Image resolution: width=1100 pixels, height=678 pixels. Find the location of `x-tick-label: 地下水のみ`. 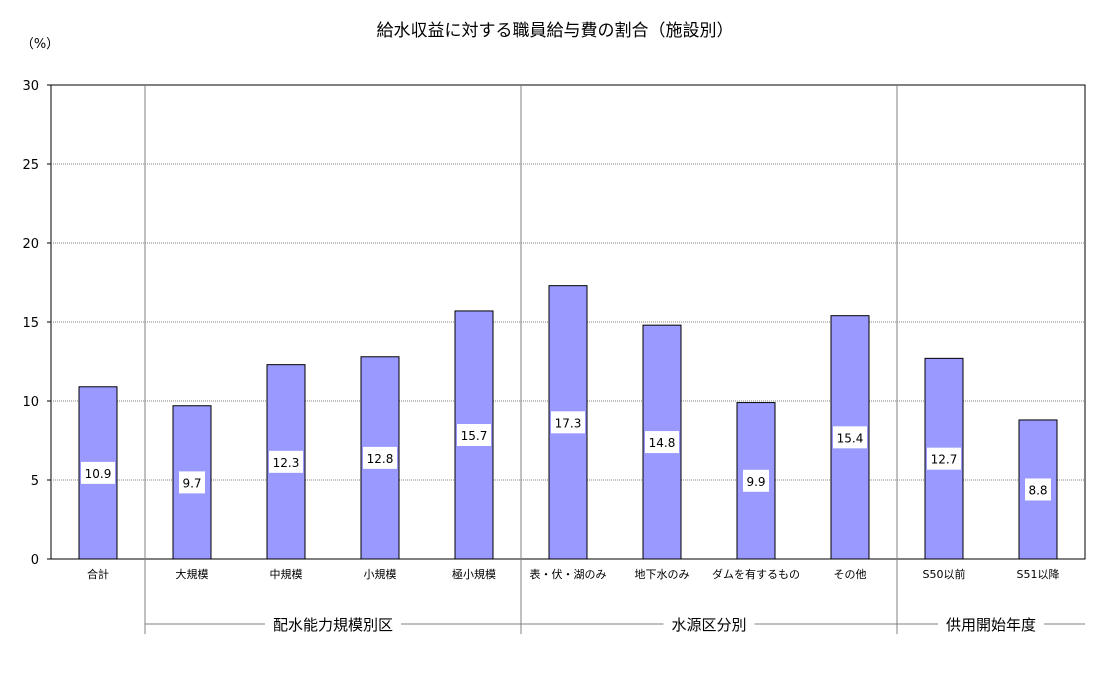

x-tick-label: 地下水のみ is located at coordinates (662, 574).